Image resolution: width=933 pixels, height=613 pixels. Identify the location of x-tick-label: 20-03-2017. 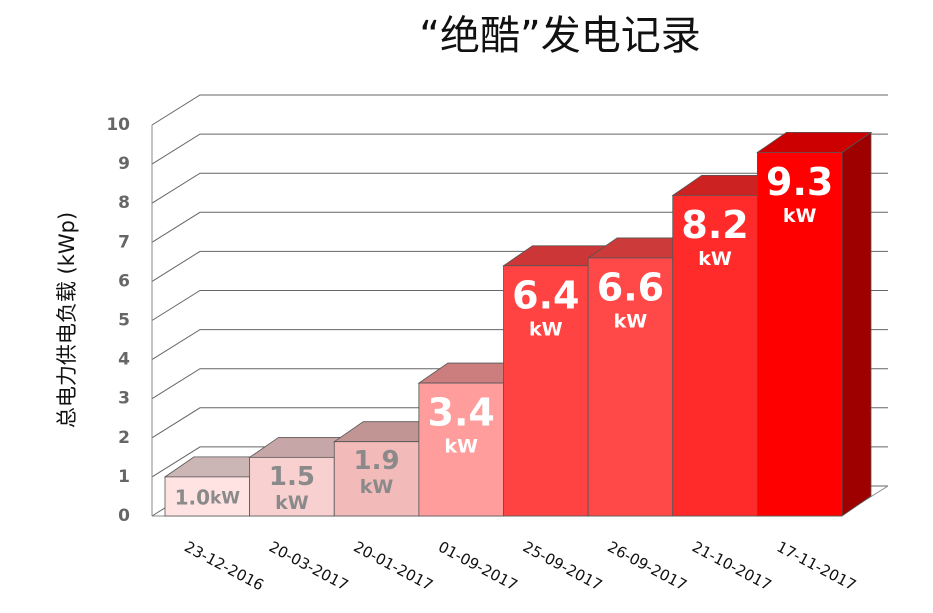
(308, 566).